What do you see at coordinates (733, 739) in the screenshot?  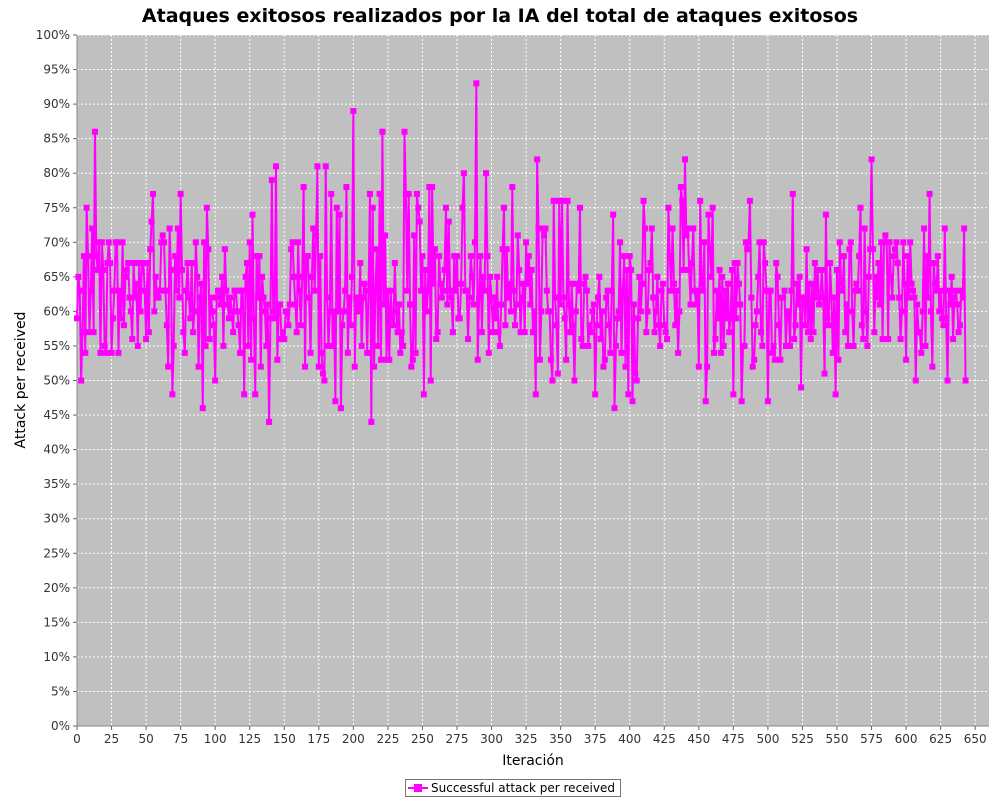 I see `x-tick-label: 475` at bounding box center [733, 739].